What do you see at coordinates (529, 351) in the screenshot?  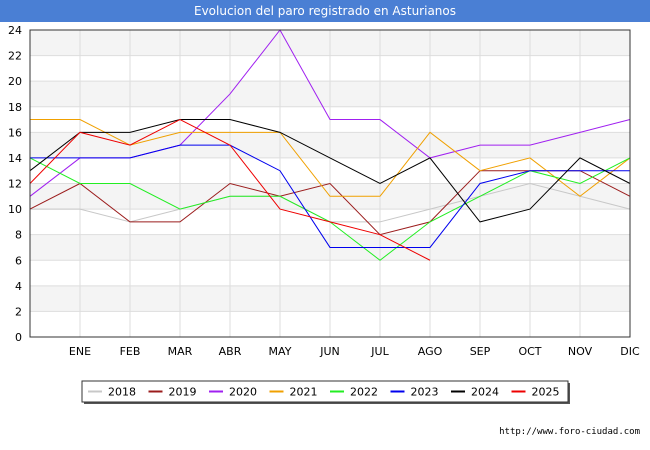 I see `x-tick-label: OCT` at bounding box center [529, 351].